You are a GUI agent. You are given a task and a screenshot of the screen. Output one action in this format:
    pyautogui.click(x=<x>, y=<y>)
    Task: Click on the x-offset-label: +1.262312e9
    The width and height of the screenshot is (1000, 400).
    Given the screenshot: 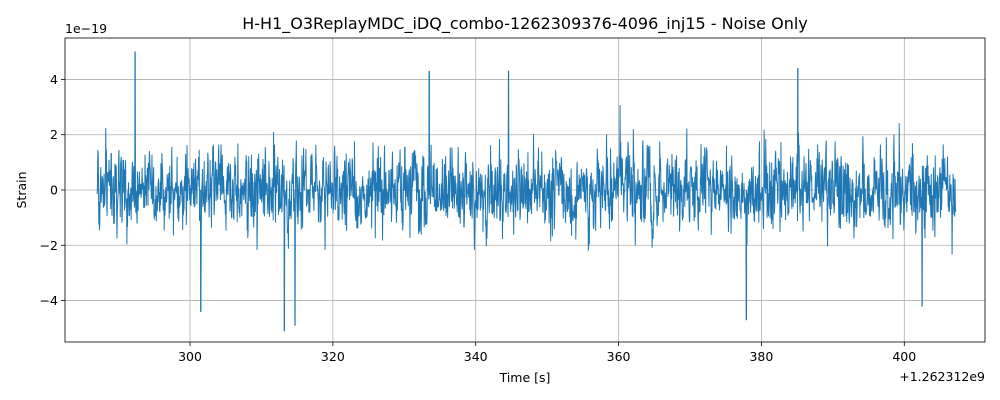 What is the action you would take?
    pyautogui.click(x=942, y=376)
    